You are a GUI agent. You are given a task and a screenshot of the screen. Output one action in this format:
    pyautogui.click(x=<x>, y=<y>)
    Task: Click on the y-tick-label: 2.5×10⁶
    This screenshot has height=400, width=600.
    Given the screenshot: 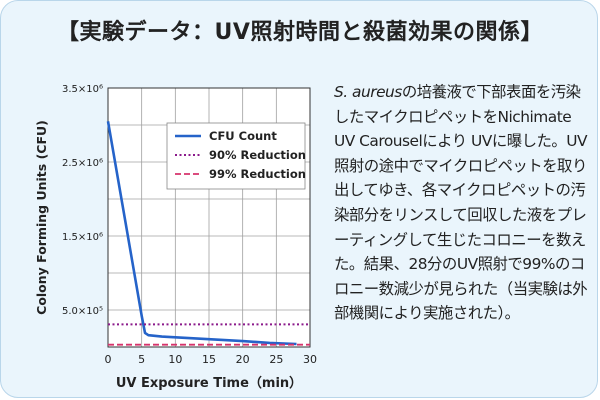 What is the action you would take?
    pyautogui.click(x=82, y=163)
    